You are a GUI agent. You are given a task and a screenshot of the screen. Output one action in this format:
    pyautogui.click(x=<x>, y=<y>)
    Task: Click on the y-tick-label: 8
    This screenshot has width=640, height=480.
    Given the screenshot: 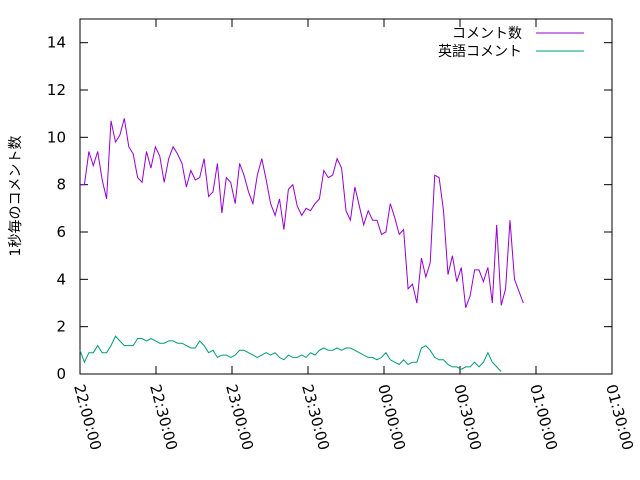 What is the action you would take?
    pyautogui.click(x=61, y=185)
    